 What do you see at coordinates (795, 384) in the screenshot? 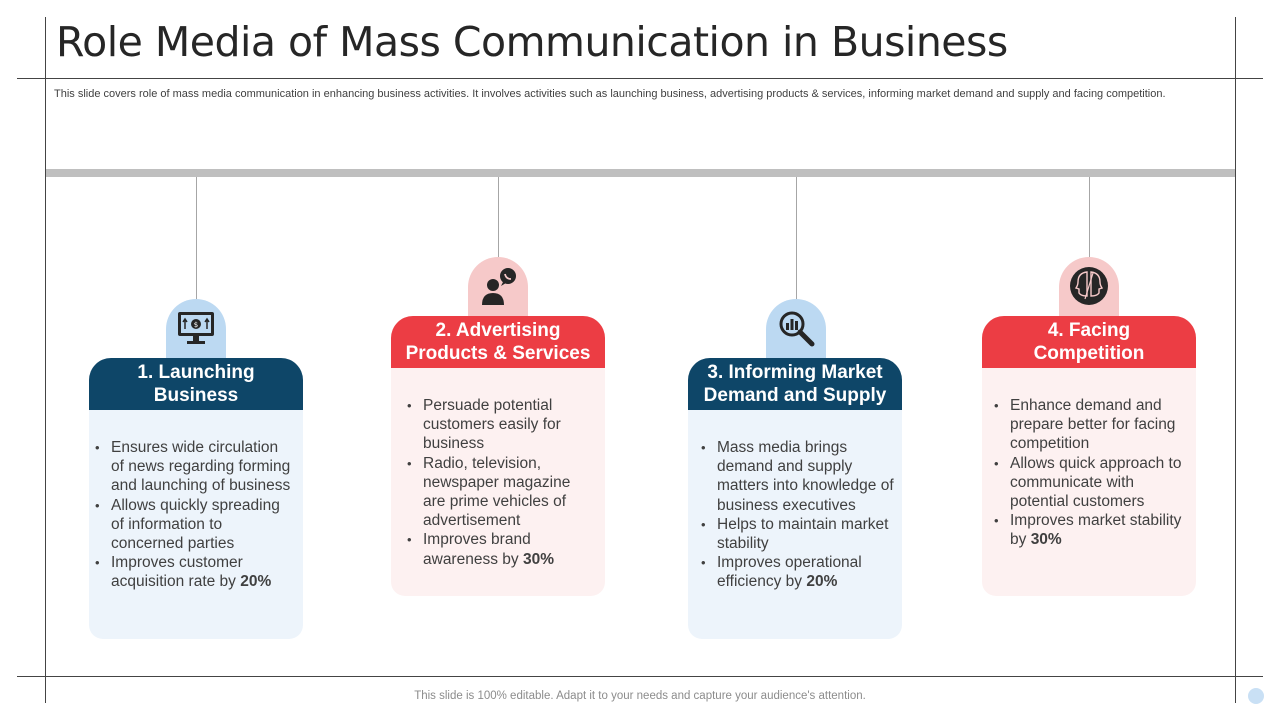
I see `card-3-header: 3. Informing Market Demand and Supply` at bounding box center [795, 384].